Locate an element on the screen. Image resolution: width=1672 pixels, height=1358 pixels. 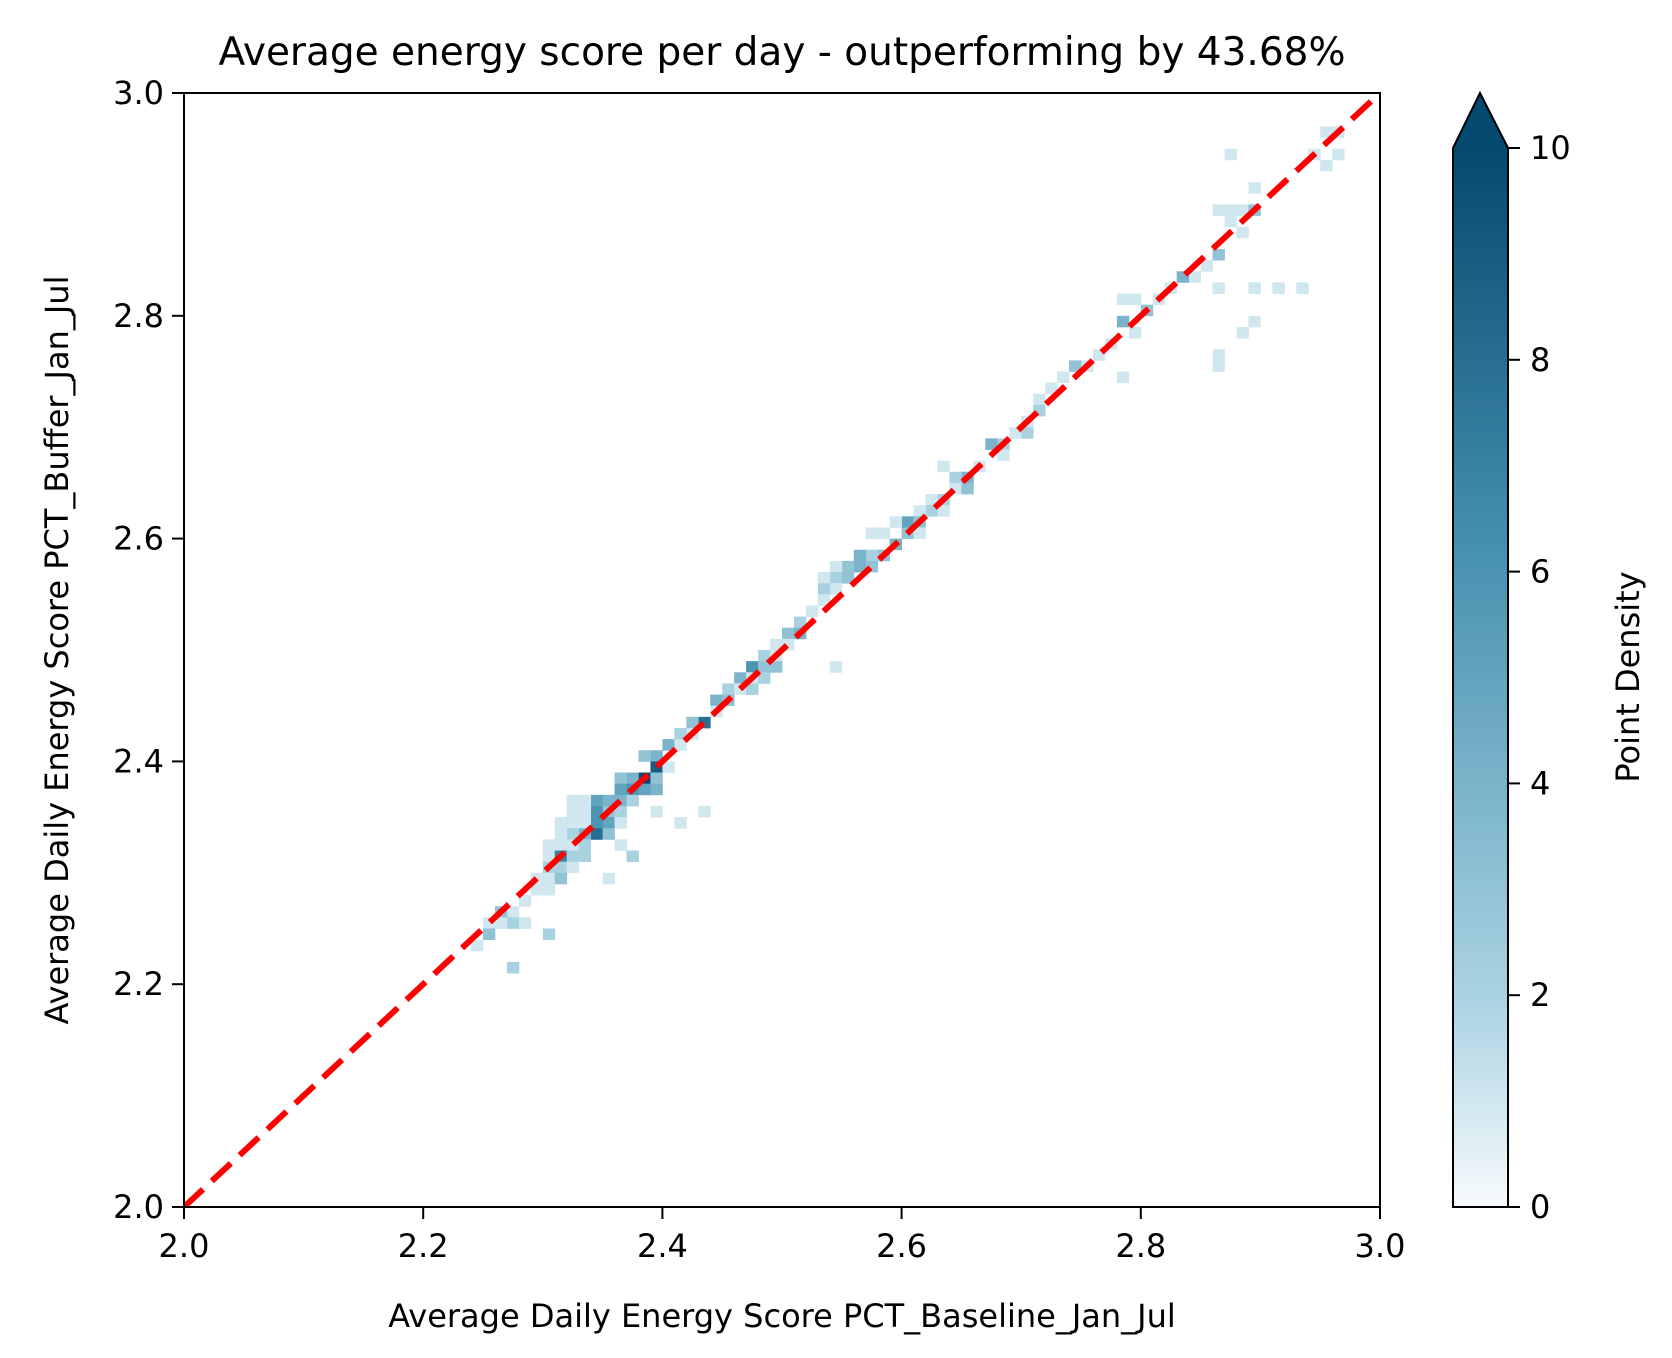
x-tick-label: 2.0 is located at coordinates (184, 1246).